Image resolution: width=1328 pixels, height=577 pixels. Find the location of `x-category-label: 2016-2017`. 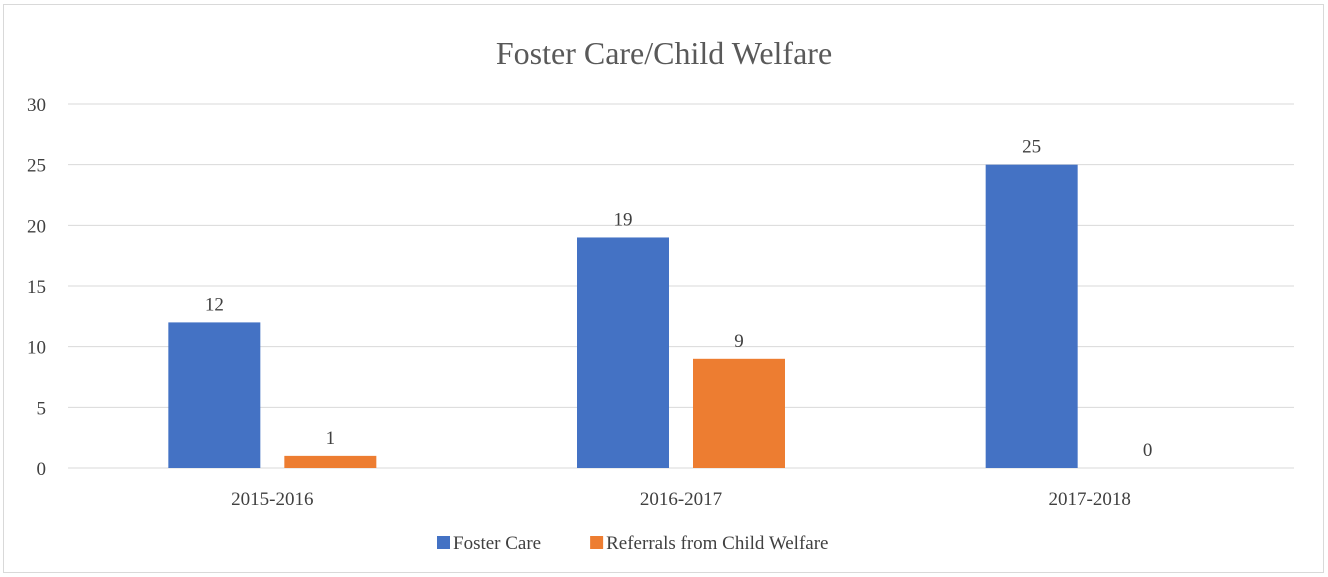

x-category-label: 2016-2017 is located at coordinates (681, 499).